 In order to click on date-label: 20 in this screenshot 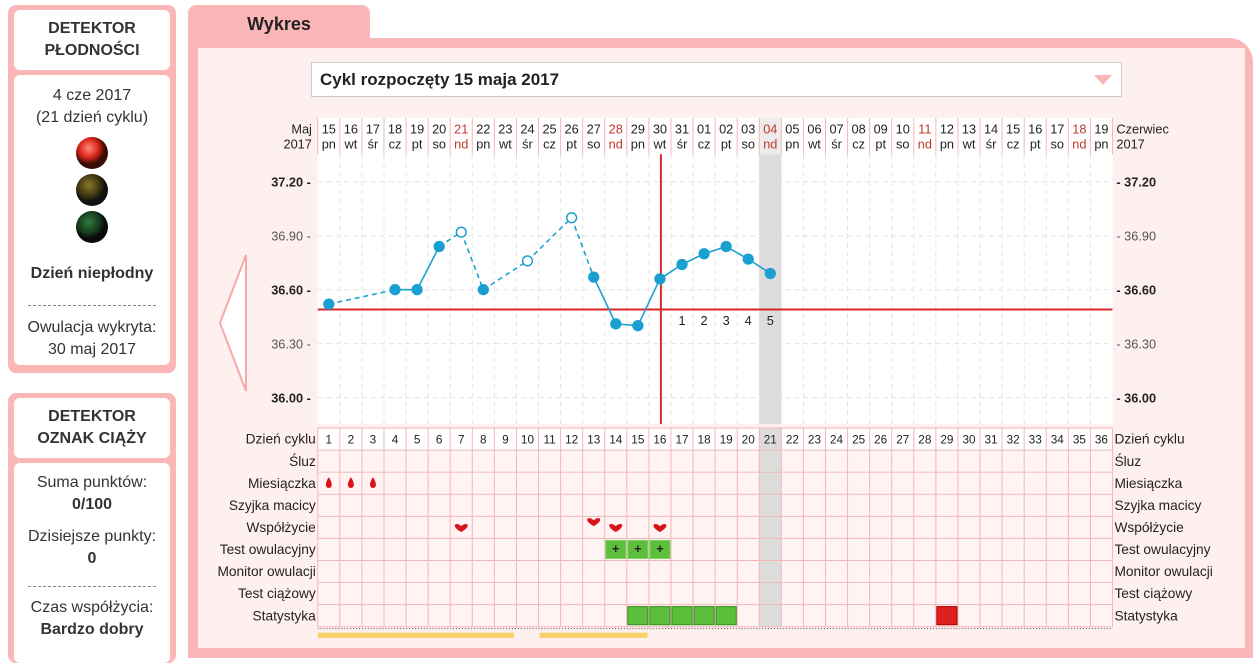, I will do `click(439, 129)`.